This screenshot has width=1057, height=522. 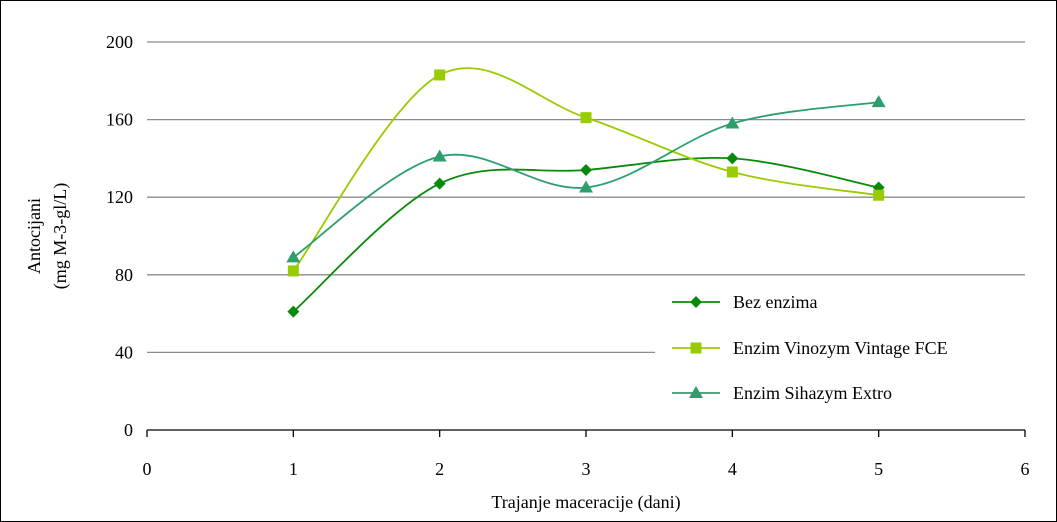 I want to click on y-tick-label-200: 200, so click(x=119, y=42).